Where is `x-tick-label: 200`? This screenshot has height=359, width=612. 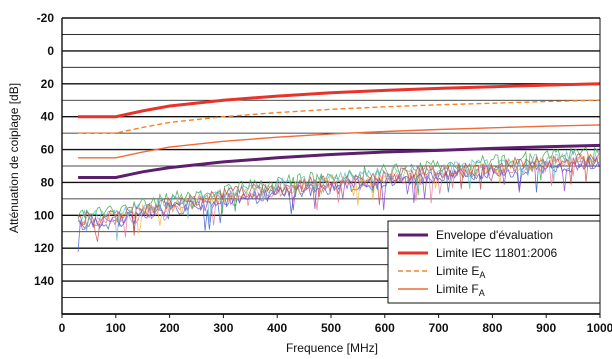 x-tick-label: 200 is located at coordinates (170, 328).